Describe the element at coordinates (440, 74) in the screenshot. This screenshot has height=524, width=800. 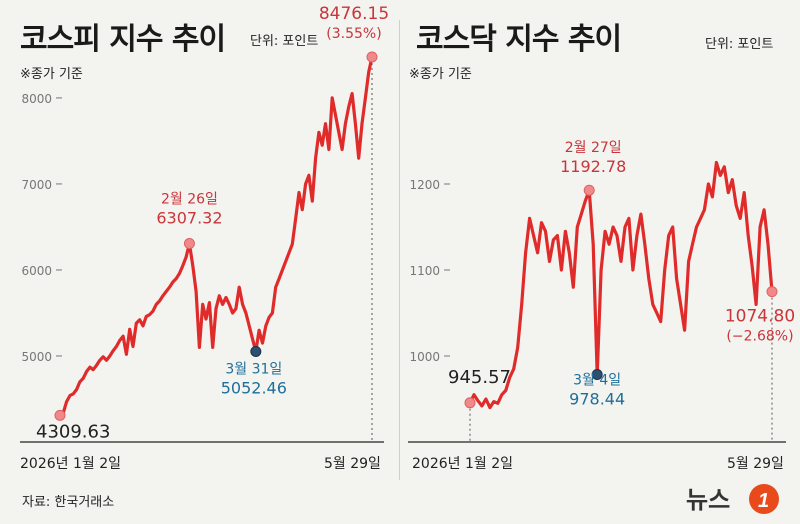
I see `kosdaq-note: ※종가 기준` at that location.